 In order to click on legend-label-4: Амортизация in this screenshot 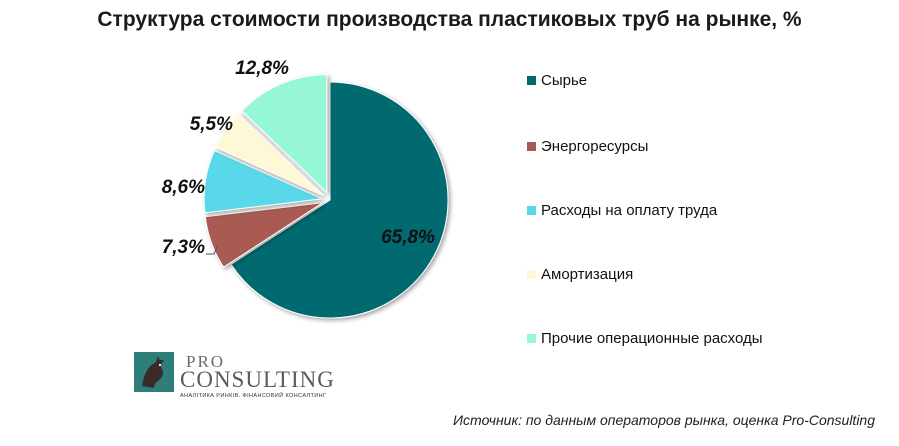, I will do `click(587, 274)`.